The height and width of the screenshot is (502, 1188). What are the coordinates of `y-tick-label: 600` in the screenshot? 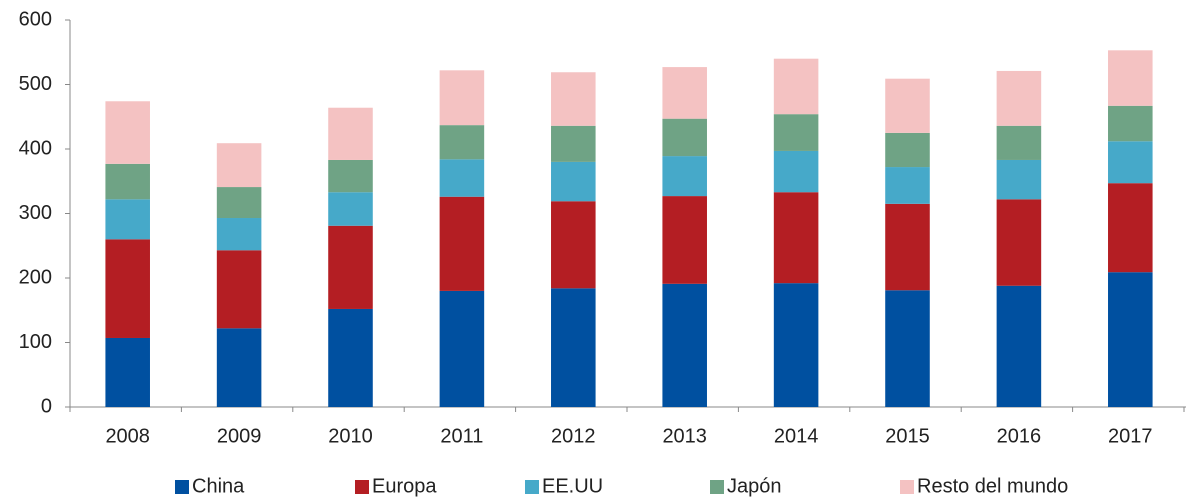 It's located at (35, 19).